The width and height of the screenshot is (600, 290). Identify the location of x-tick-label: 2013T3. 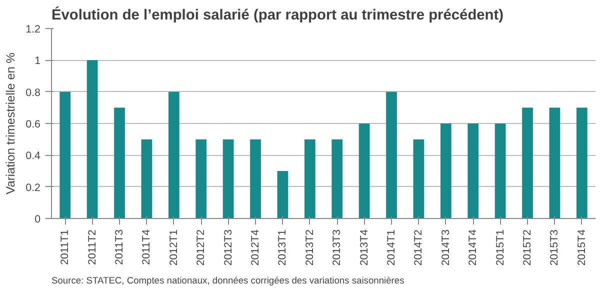
(337, 247).